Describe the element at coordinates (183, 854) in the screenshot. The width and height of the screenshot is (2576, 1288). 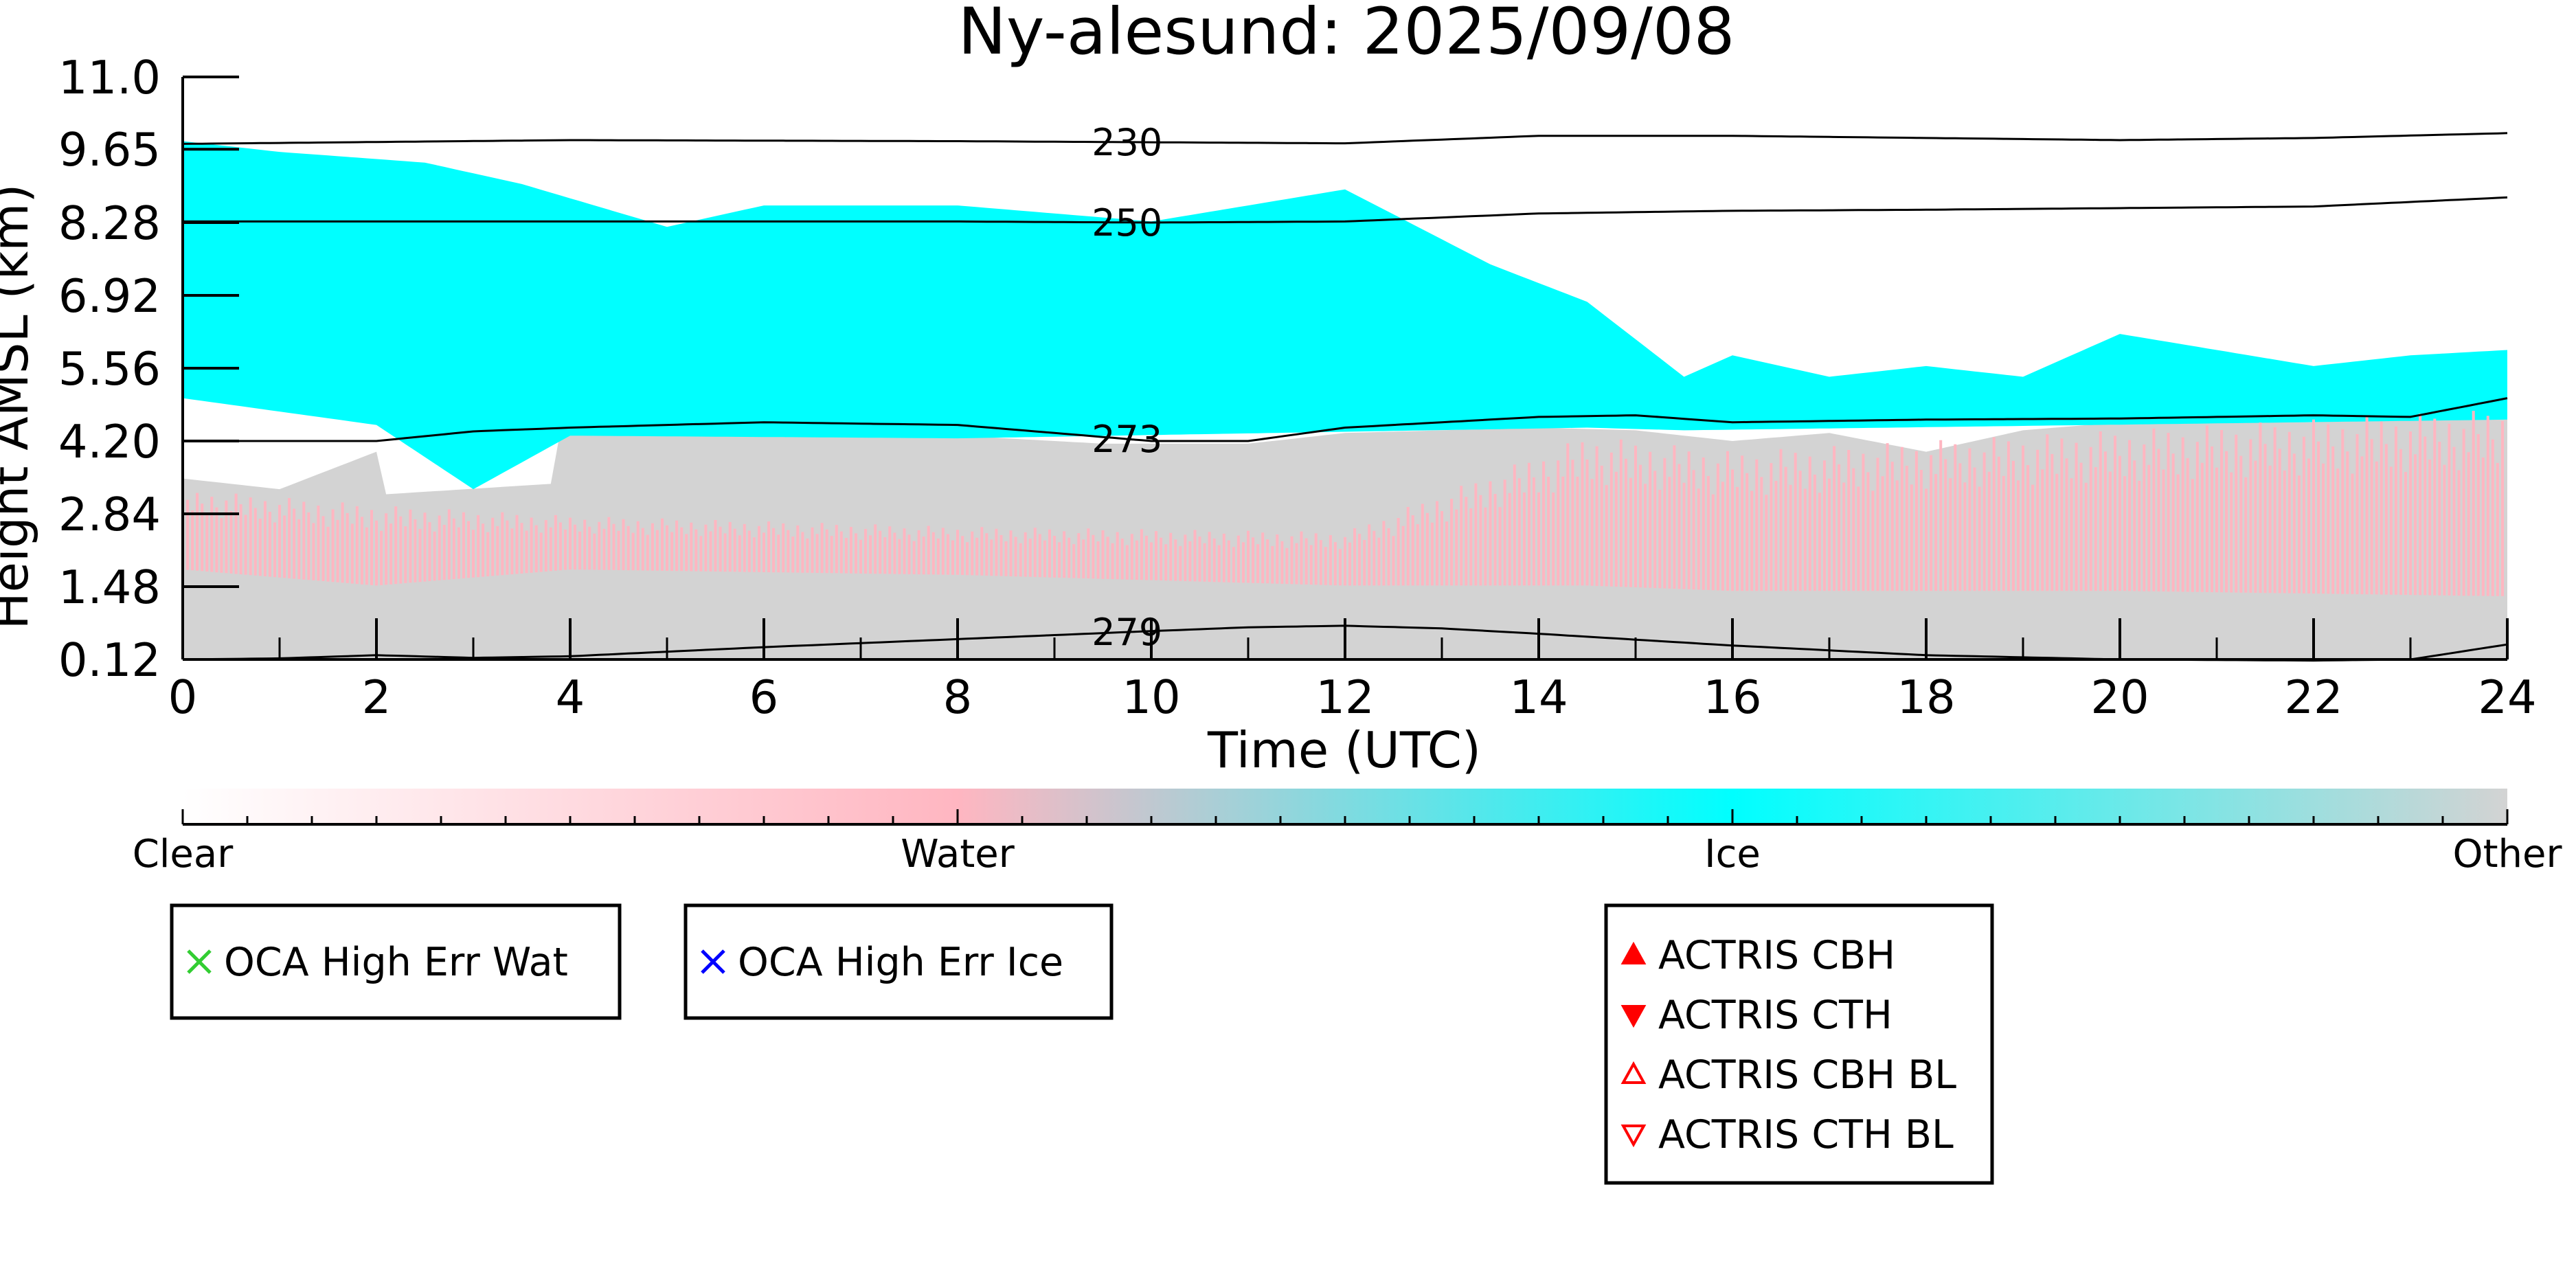
I see `colorbar-label: Clear` at that location.